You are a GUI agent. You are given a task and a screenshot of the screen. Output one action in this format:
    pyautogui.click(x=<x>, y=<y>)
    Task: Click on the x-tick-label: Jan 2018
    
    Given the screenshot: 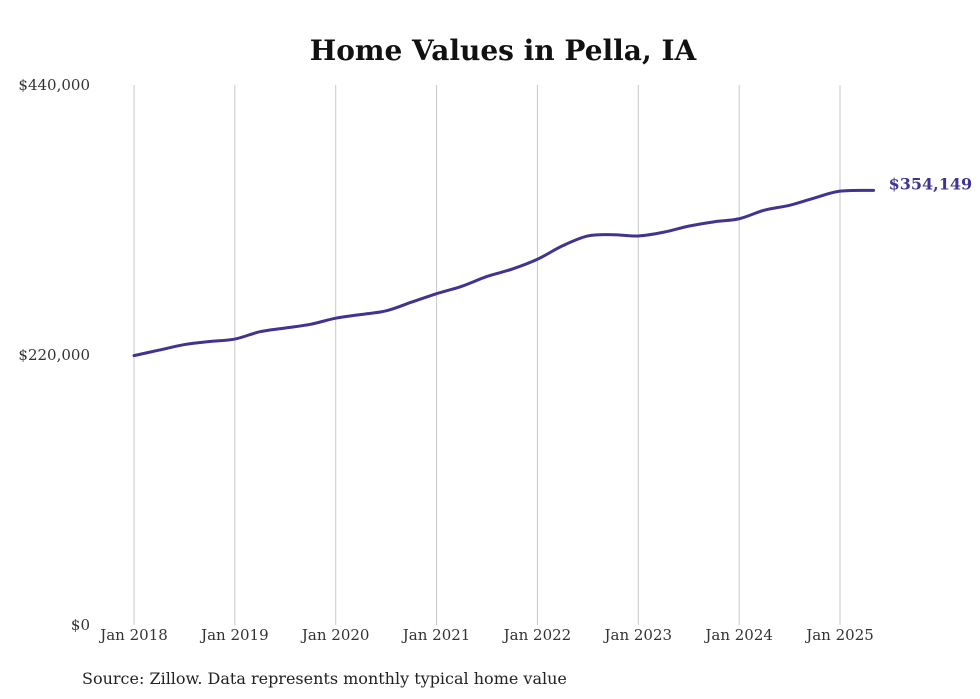 What is the action you would take?
    pyautogui.click(x=133, y=635)
    